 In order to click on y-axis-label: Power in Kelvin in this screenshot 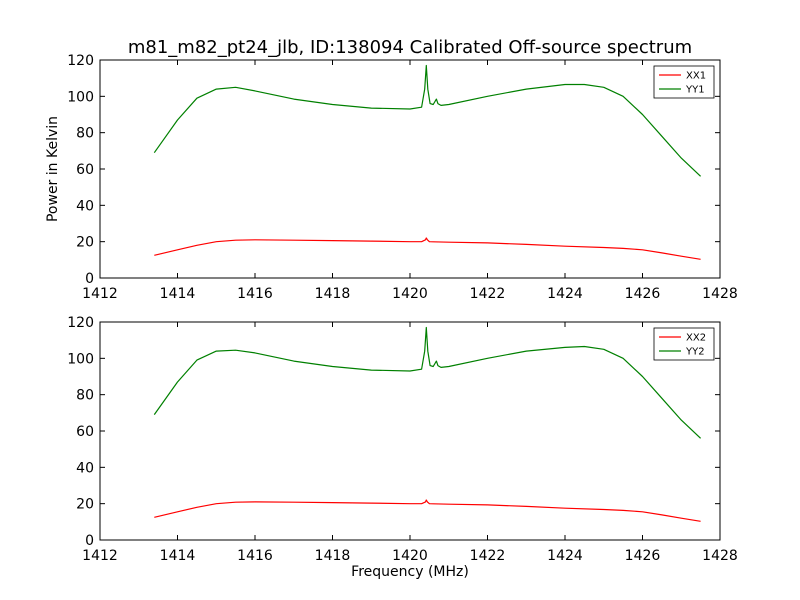, I will do `click(53, 169)`.